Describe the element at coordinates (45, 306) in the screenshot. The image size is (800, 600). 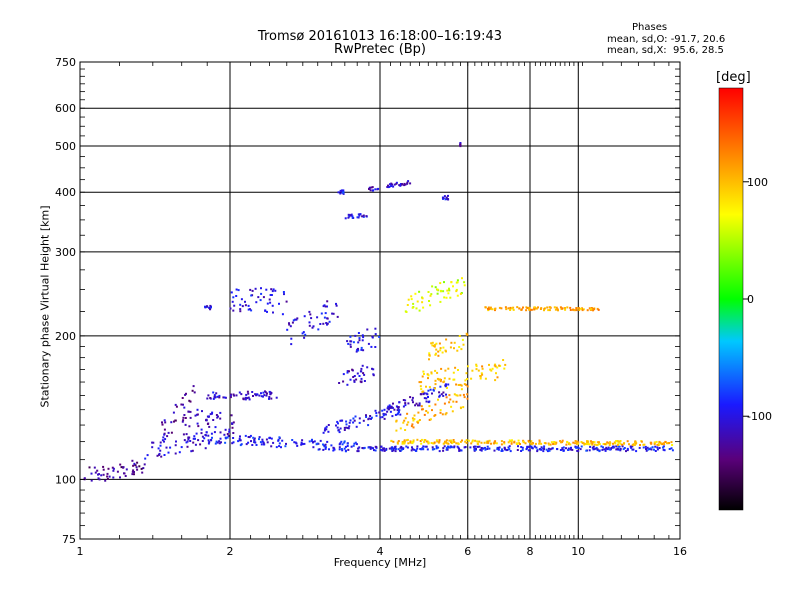
I see `y-axis-label: Stationary phase Virtual Height [km]` at that location.